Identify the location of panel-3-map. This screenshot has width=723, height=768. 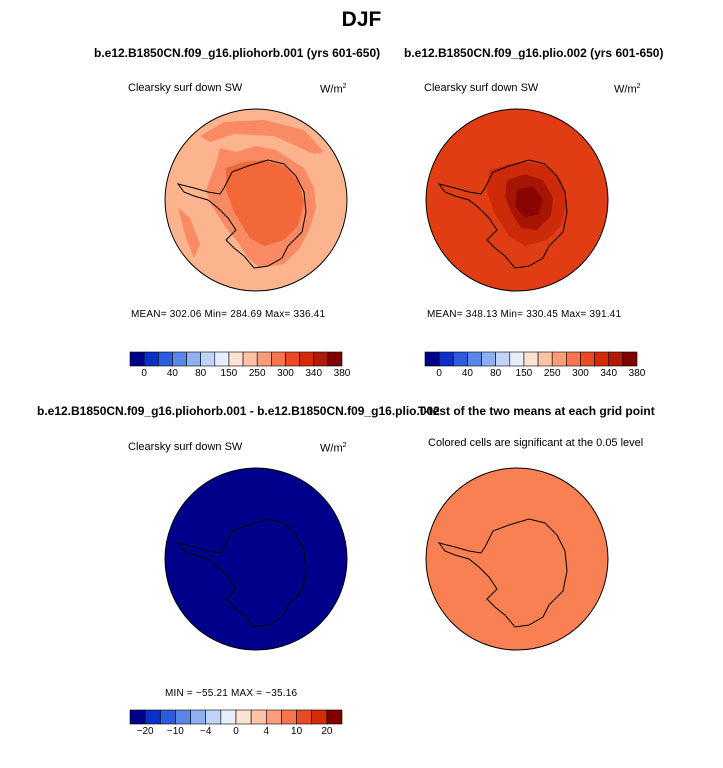
(256, 559).